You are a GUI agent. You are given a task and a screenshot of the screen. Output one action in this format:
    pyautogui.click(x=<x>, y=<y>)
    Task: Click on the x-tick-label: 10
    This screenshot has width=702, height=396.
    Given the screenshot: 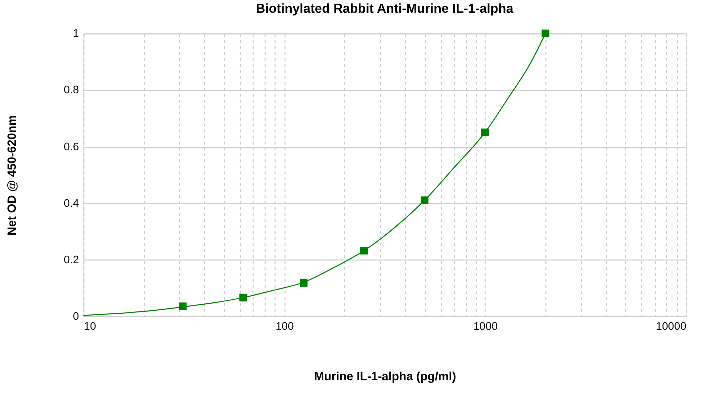 What is the action you would take?
    pyautogui.click(x=90, y=326)
    